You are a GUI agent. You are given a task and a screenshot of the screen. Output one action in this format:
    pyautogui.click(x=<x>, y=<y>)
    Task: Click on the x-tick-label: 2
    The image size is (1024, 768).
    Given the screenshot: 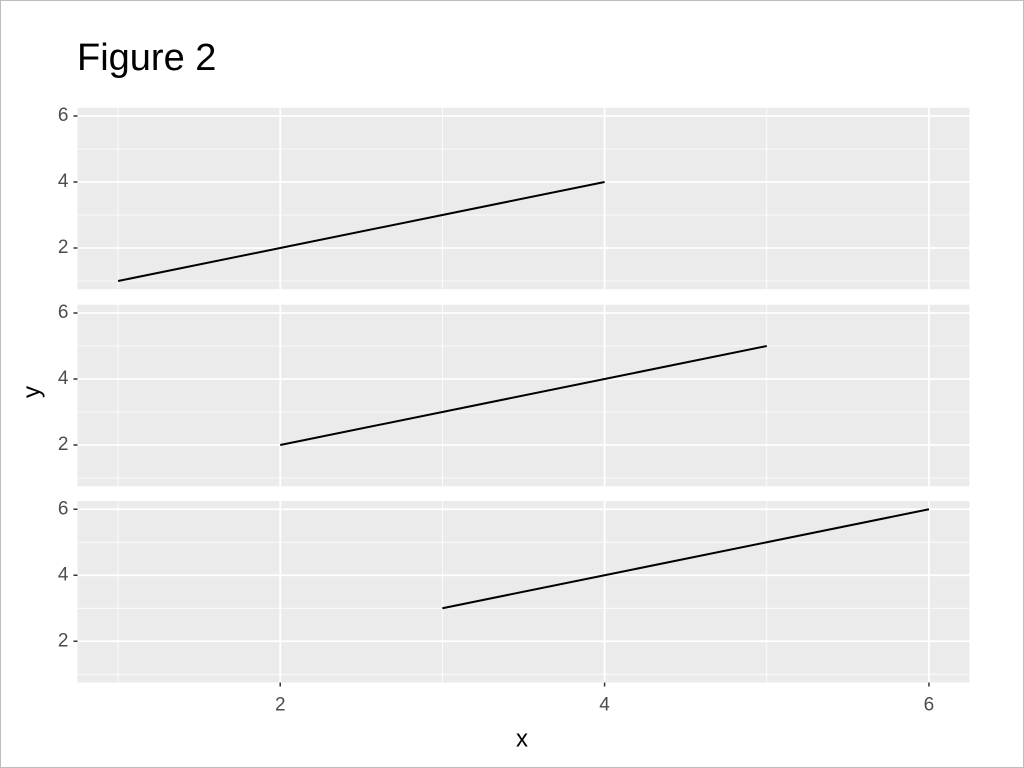 What is the action you would take?
    pyautogui.click(x=280, y=705)
    